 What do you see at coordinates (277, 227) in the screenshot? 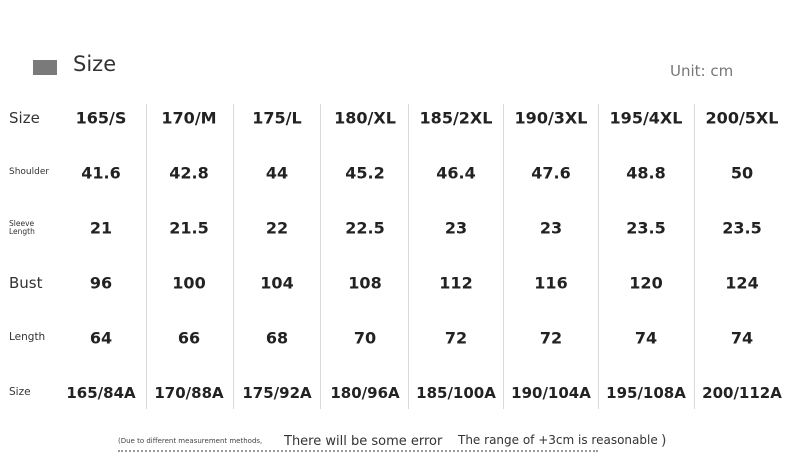
I see `table-cell: 22` at bounding box center [277, 227].